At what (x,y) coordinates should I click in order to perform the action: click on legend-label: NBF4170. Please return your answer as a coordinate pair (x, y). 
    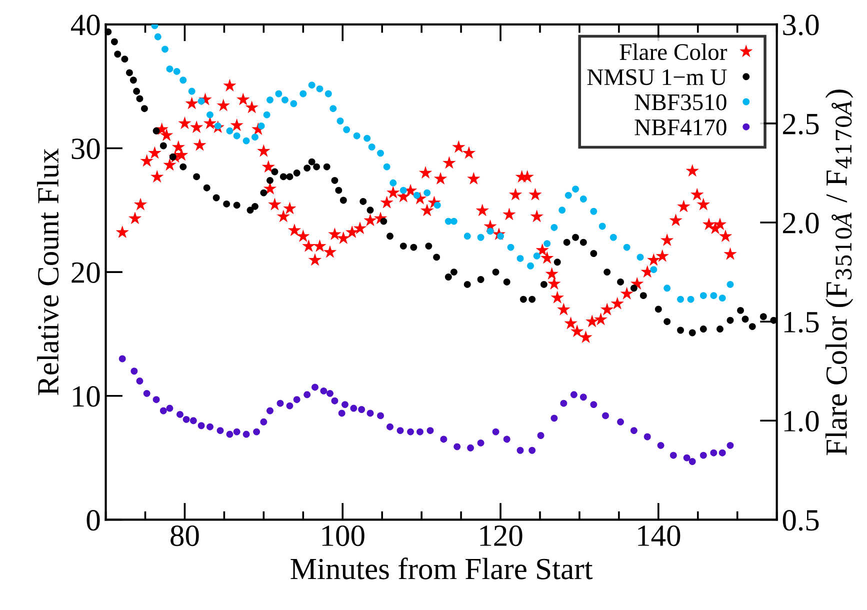
    Looking at the image, I should click on (680, 127).